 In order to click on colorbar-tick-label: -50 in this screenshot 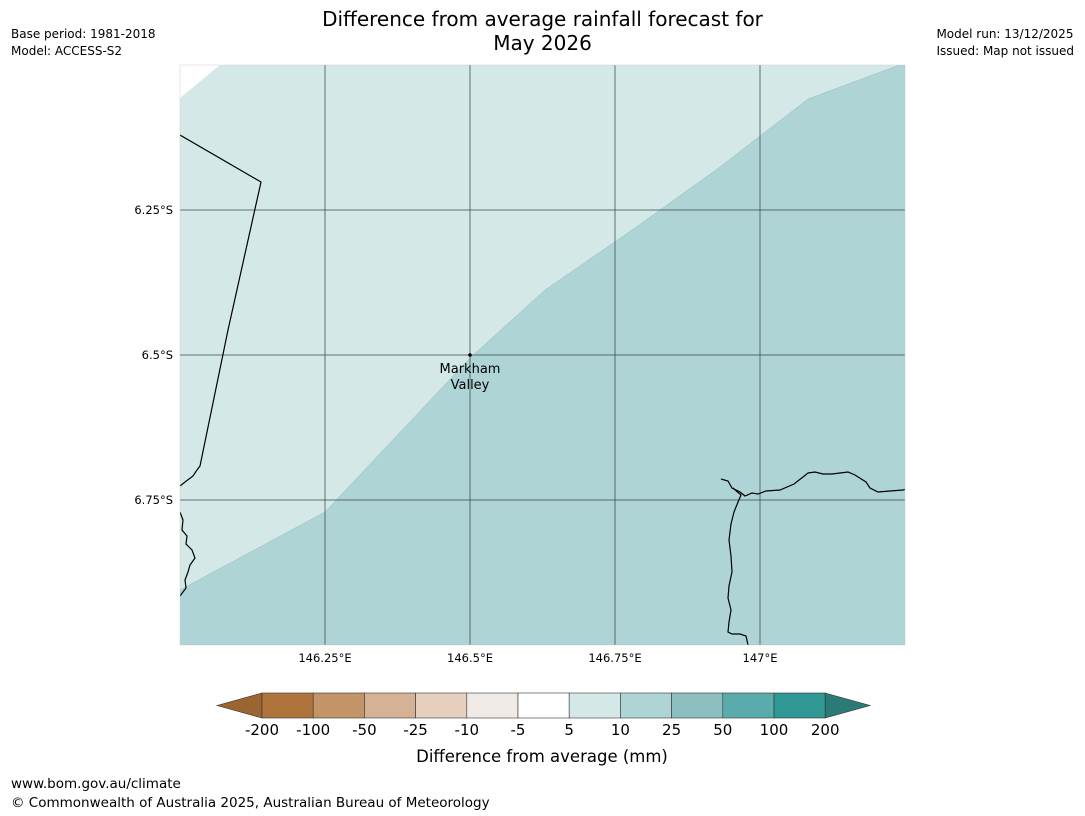, I will do `click(364, 730)`.